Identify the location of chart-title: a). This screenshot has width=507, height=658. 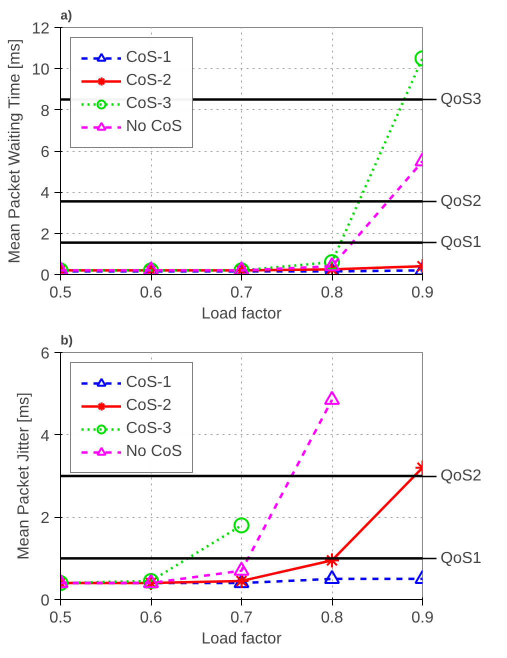
(66, 15).